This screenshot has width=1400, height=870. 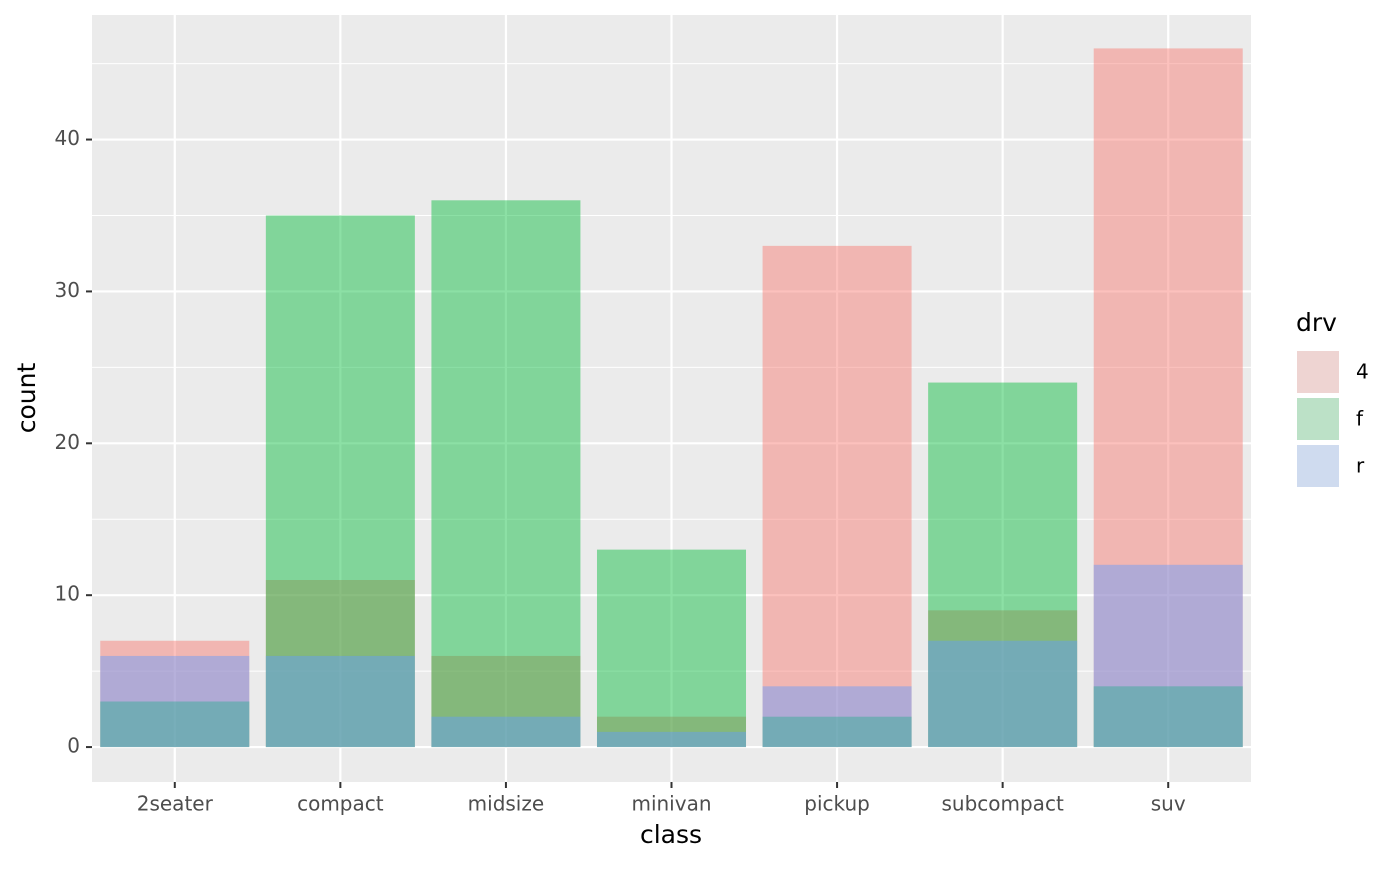 What do you see at coordinates (506, 804) in the screenshot?
I see `x-tick-label: midsize` at bounding box center [506, 804].